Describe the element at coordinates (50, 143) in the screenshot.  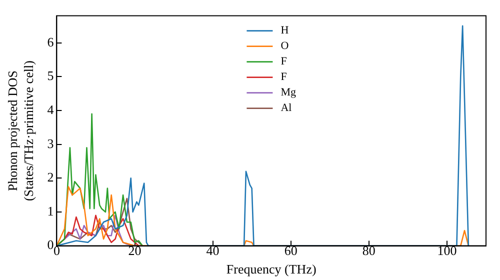
I see `y-tick-label: 3` at that location.